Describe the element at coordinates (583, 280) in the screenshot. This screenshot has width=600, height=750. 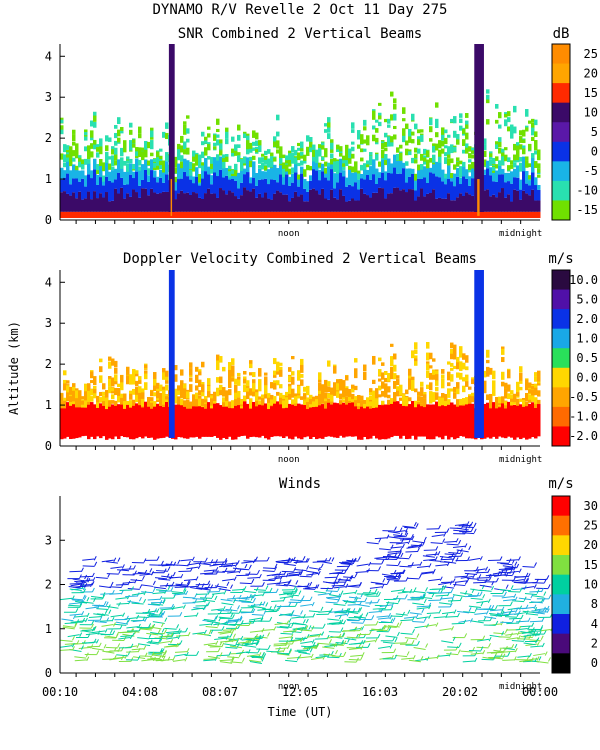
I see `colorbar-tick-label: 10.0` at that location.